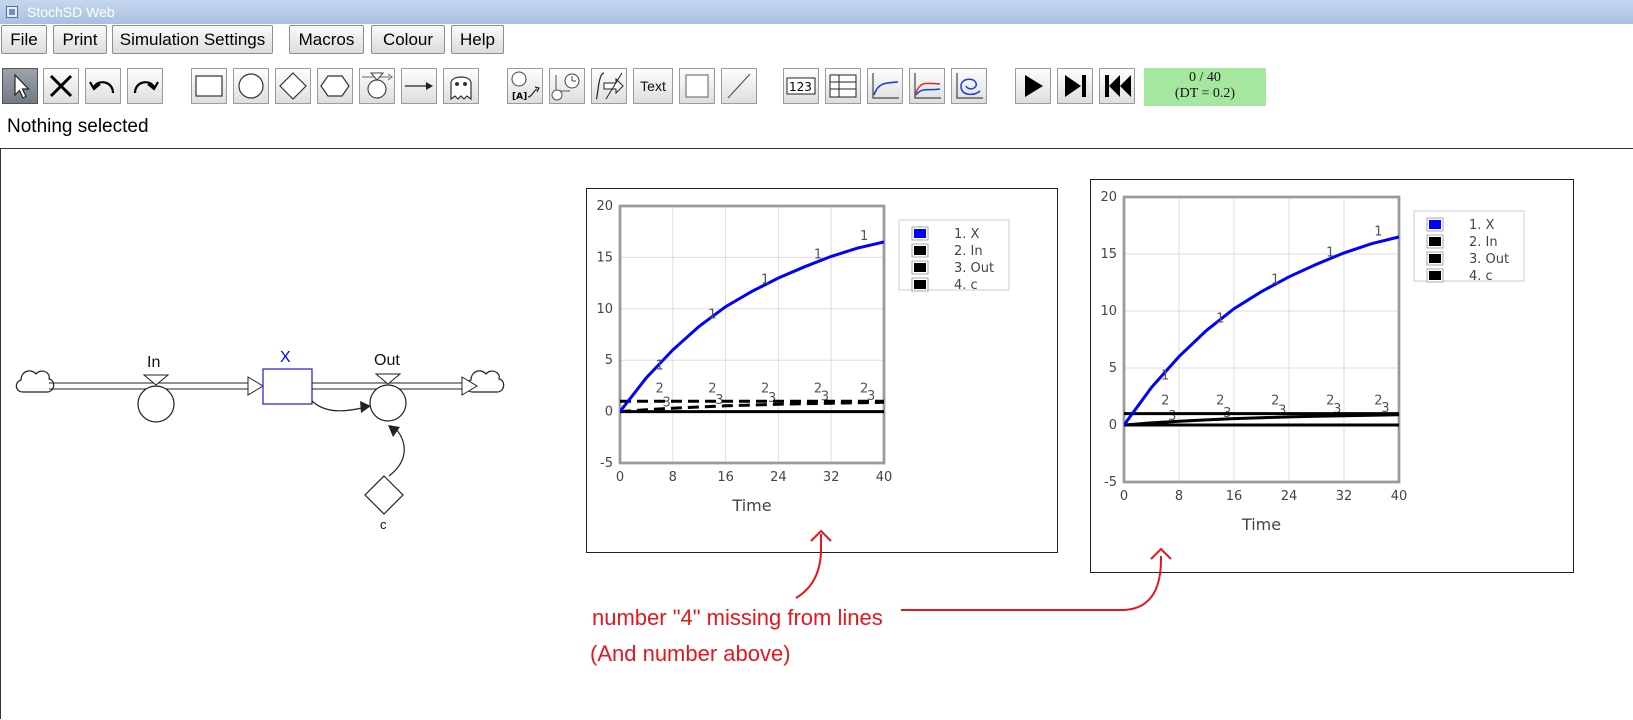 The height and width of the screenshot is (720, 1633). What do you see at coordinates (388, 403) in the screenshot?
I see `flow-out-rate` at bounding box center [388, 403].